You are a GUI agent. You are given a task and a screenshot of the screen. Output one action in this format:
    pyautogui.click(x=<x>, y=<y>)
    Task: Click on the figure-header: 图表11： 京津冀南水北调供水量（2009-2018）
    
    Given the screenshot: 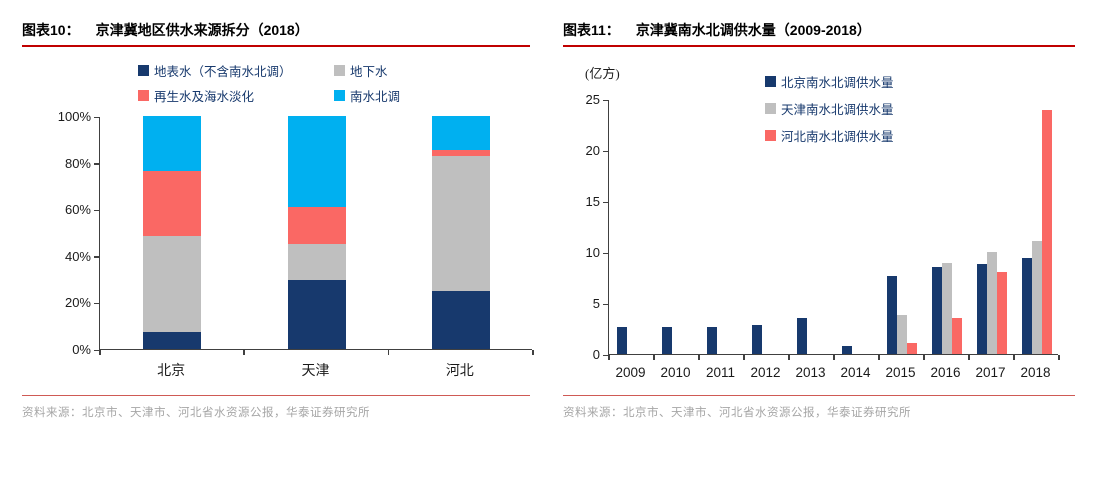 What is the action you would take?
    pyautogui.click(x=819, y=33)
    